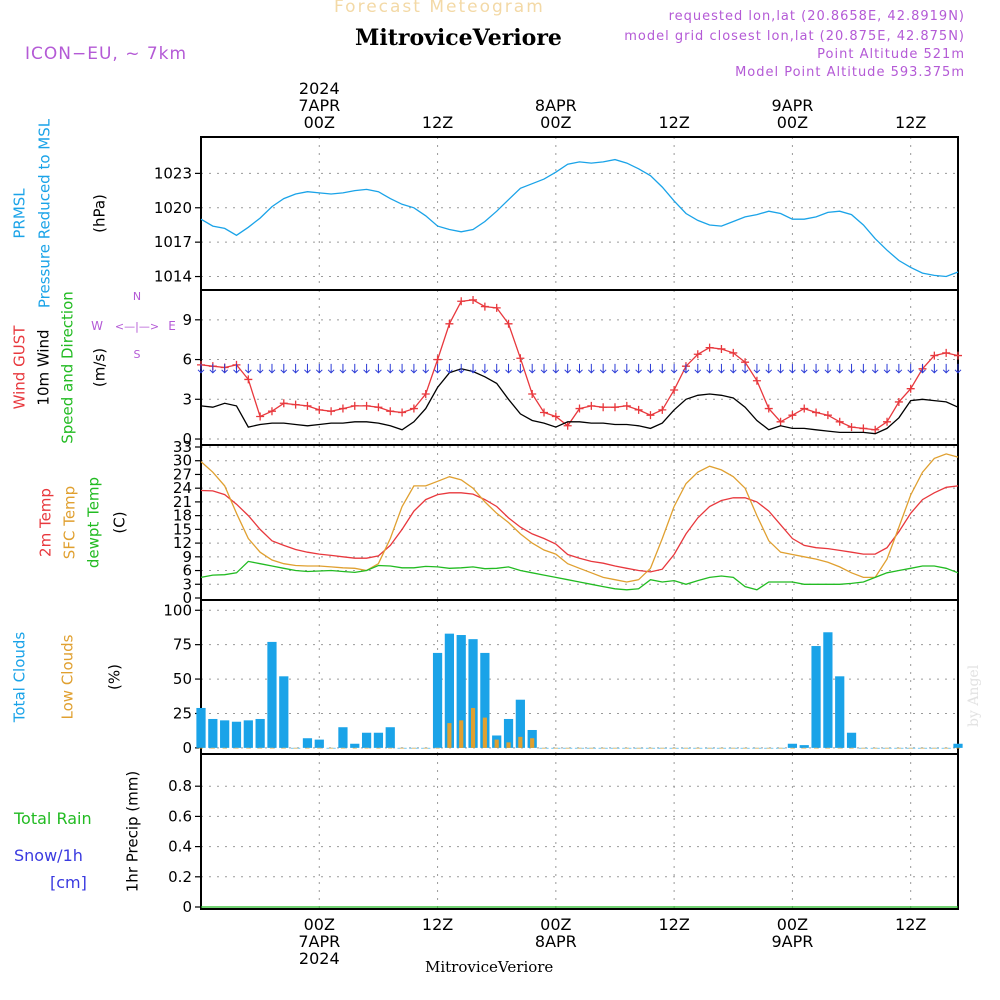 The image size is (1000, 1000). I want to click on y-tick-label: 25, so click(182, 713).